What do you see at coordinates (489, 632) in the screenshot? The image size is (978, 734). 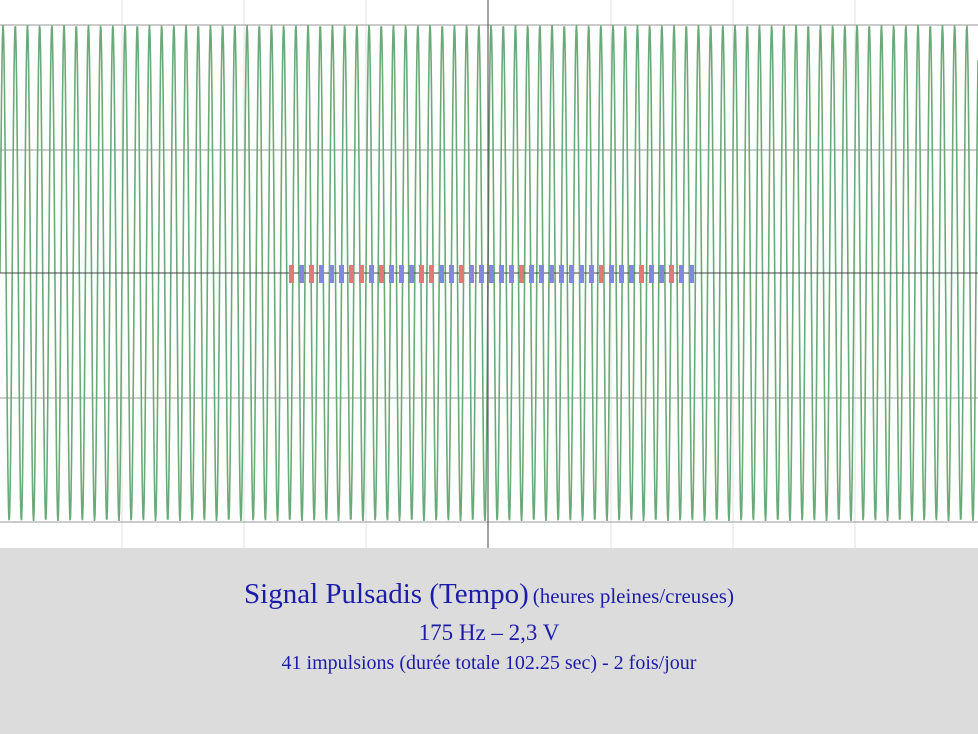 I see `caption-frequency: 175 Hz – 2,3 V` at bounding box center [489, 632].